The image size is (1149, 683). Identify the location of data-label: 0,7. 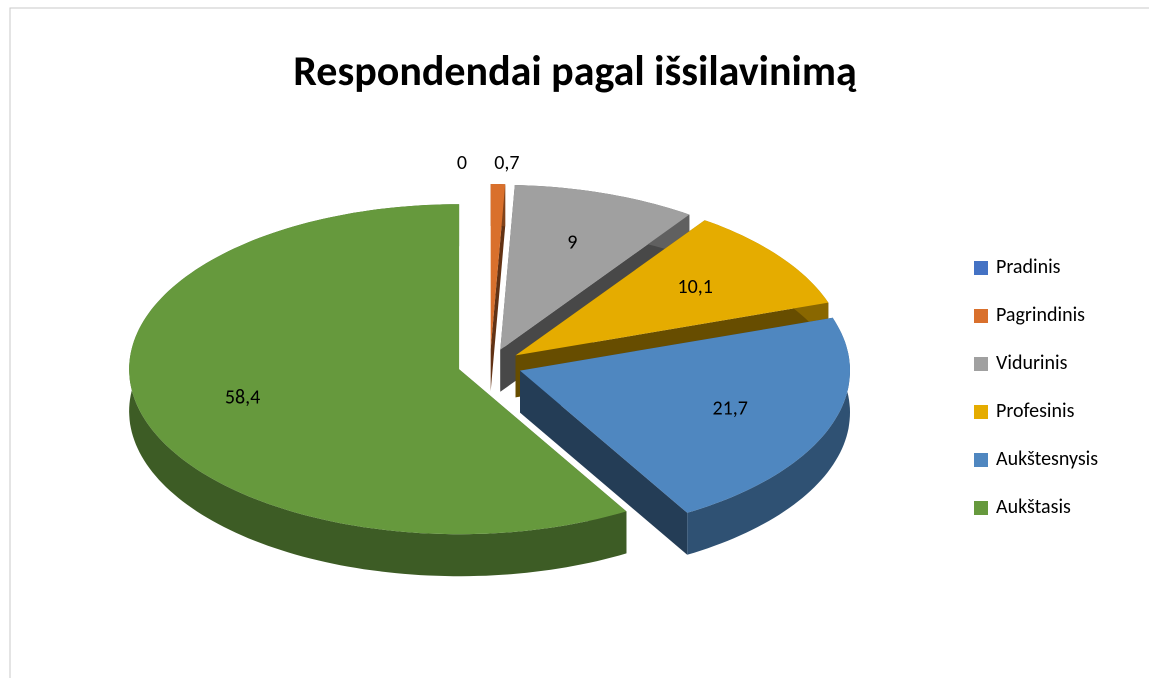
(506, 163).